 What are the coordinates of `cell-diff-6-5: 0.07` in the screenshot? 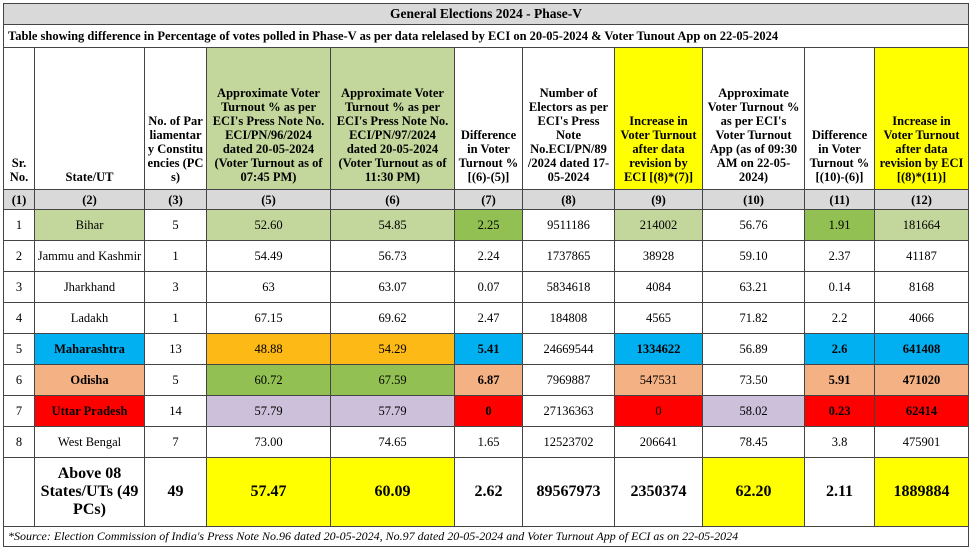 It's located at (488, 287).